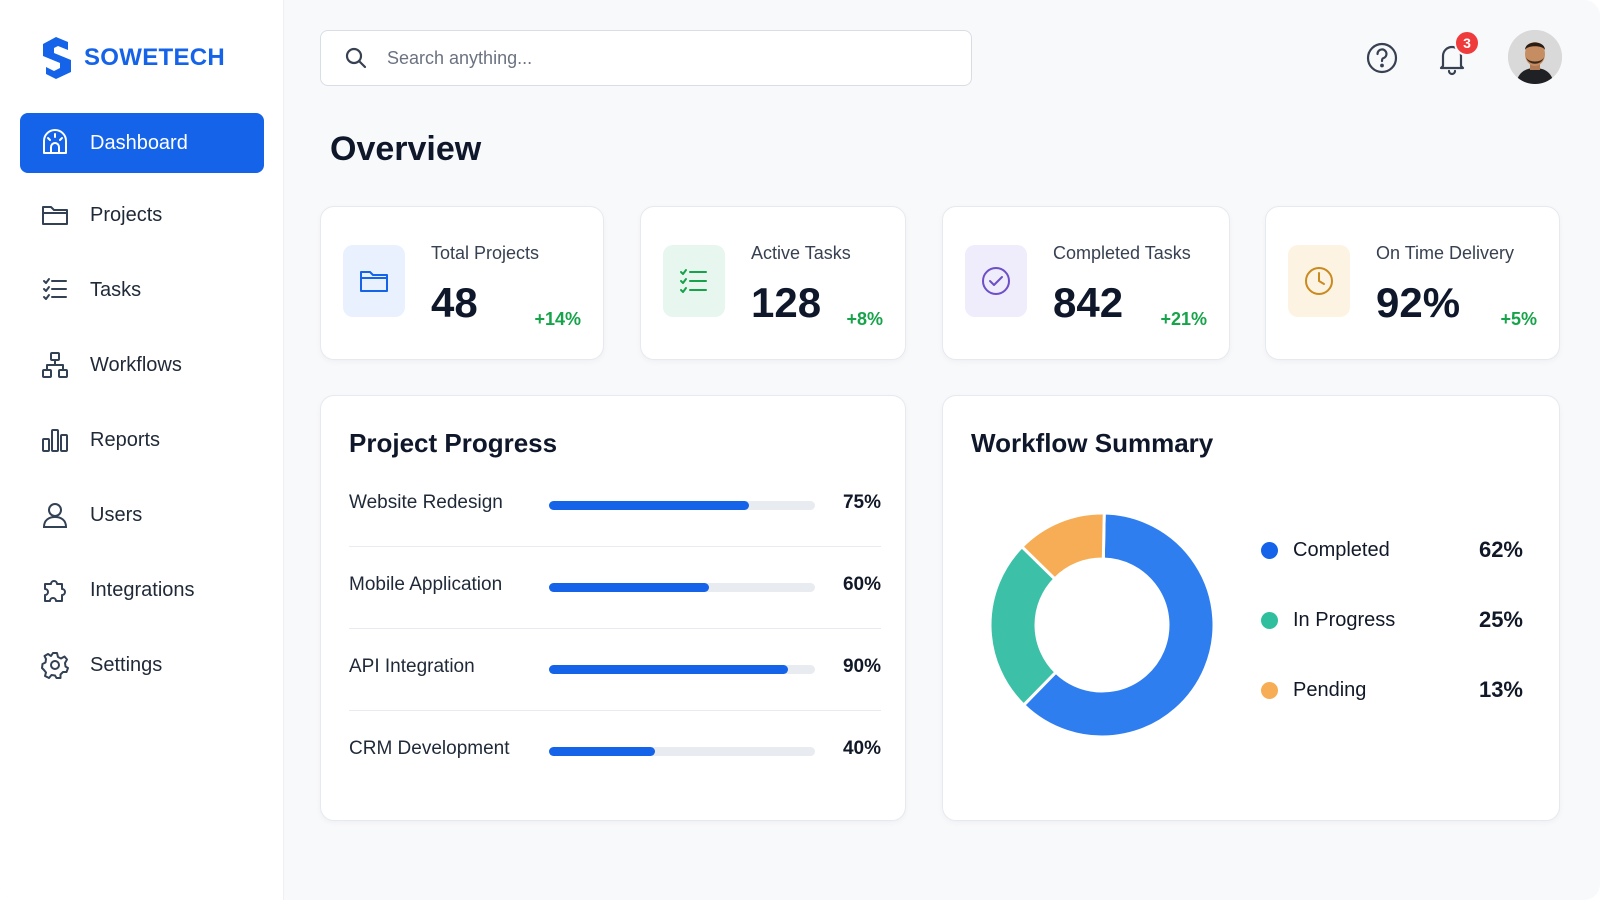  I want to click on sidebar-item-label: Users, so click(116, 515).